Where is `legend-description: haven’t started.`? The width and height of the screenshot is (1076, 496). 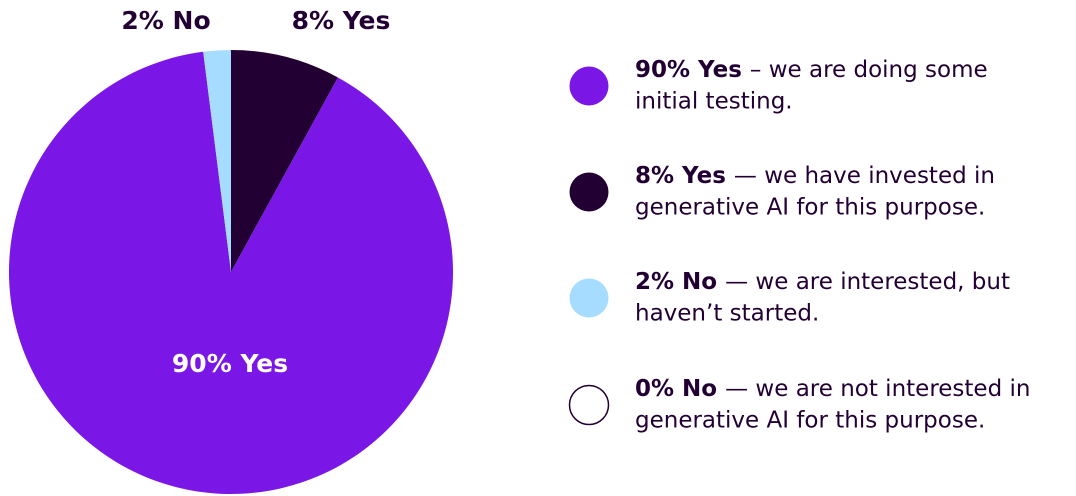 legend-description: haven’t started. is located at coordinates (727, 314).